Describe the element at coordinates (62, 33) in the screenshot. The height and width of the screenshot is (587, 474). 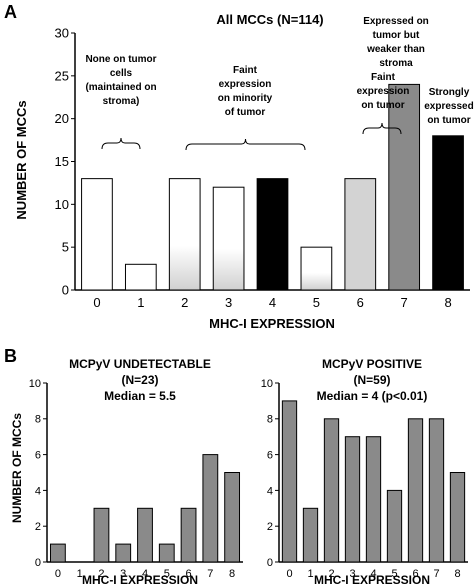
I see `y-tick-label: 30` at that location.